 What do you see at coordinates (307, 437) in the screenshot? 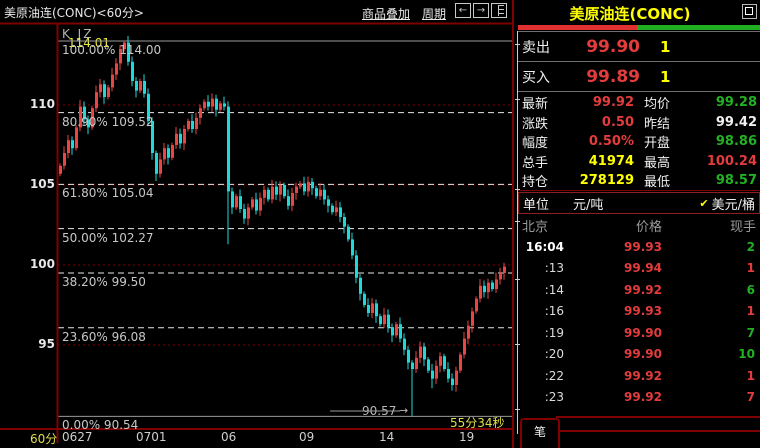
I see `x-axis-tick: 09` at bounding box center [307, 437].